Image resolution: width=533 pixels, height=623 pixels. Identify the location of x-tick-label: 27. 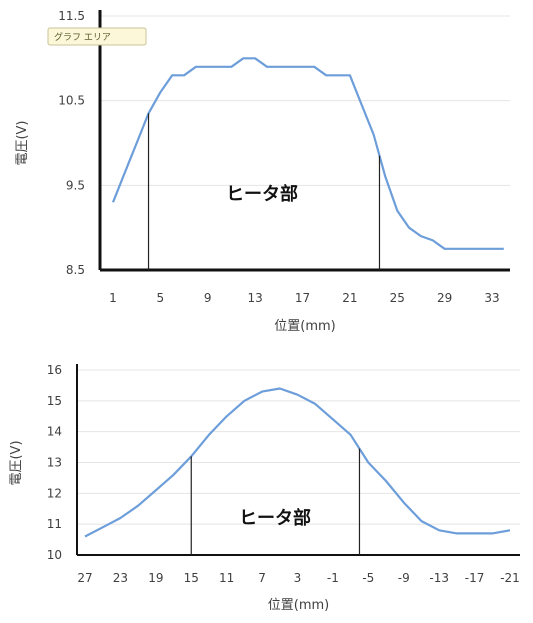
(84, 578).